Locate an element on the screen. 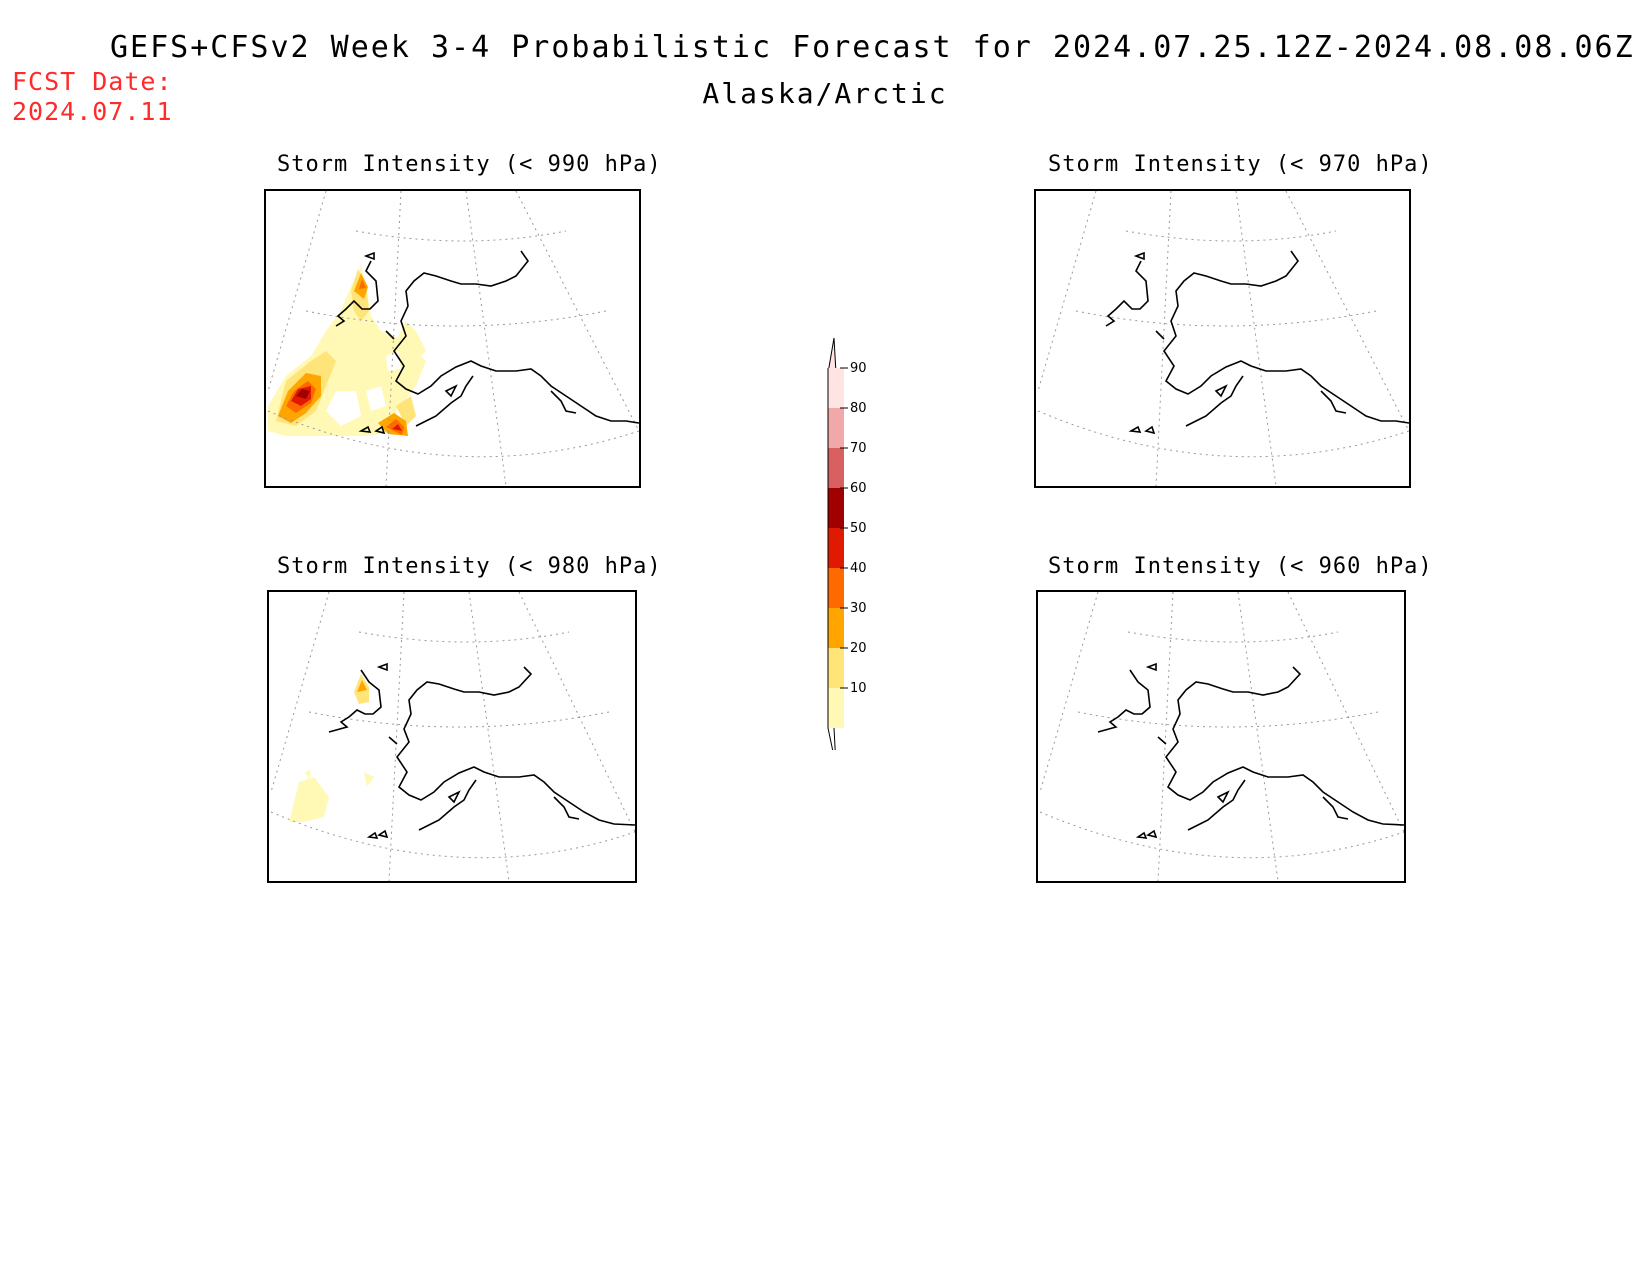 The height and width of the screenshot is (1275, 1650). map-980-svg is located at coordinates (452, 736).